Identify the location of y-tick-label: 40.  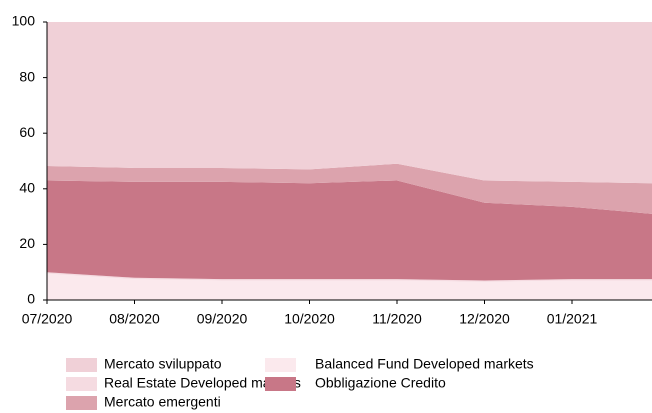
(27, 188).